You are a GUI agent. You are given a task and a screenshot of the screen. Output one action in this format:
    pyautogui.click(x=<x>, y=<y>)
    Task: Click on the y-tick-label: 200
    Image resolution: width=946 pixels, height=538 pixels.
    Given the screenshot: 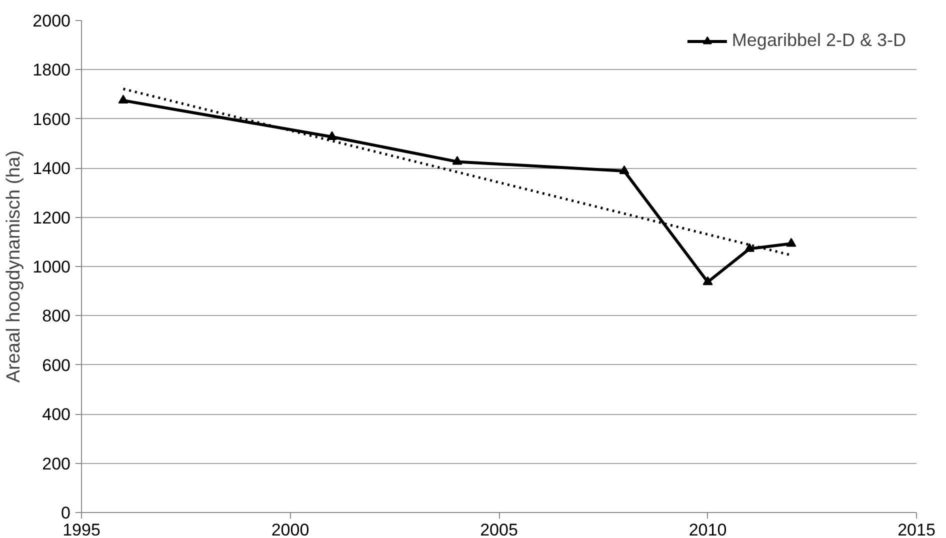 What is the action you would take?
    pyautogui.click(x=56, y=464)
    